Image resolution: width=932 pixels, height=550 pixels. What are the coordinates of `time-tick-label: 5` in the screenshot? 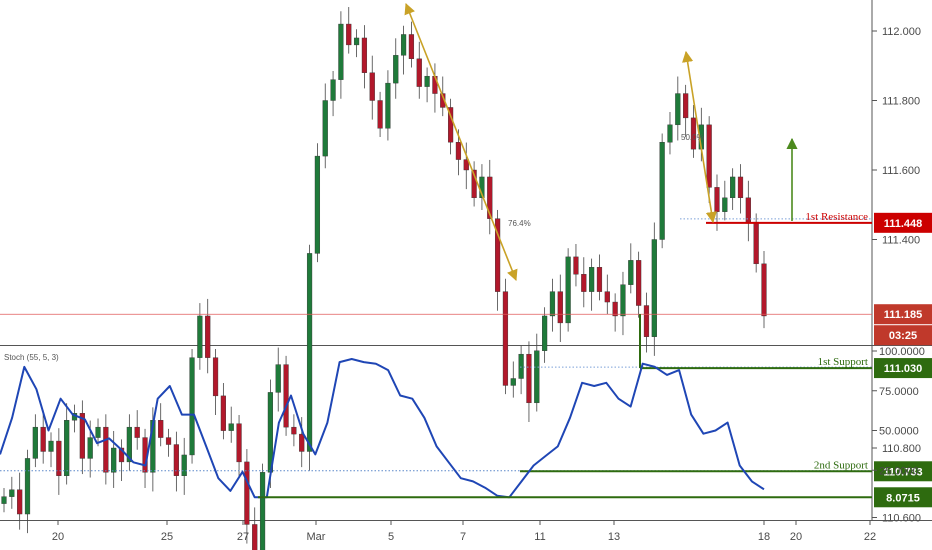 It's located at (391, 537).